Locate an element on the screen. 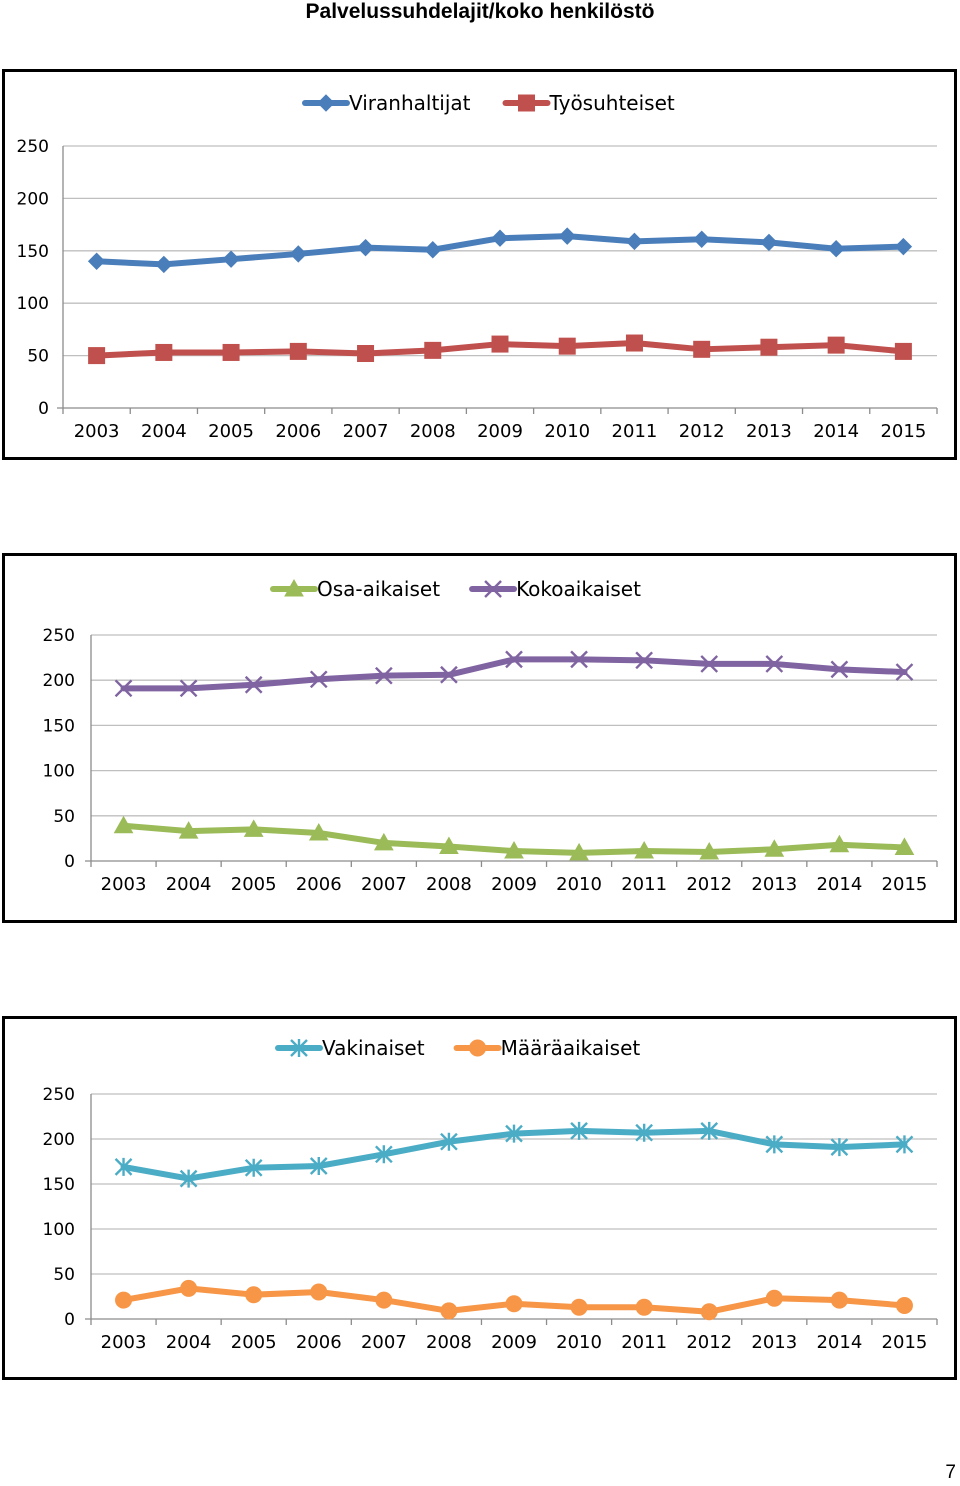 This screenshot has height=1486, width=960. data-point-maaraaikaiset-2012 is located at coordinates (709, 1312).